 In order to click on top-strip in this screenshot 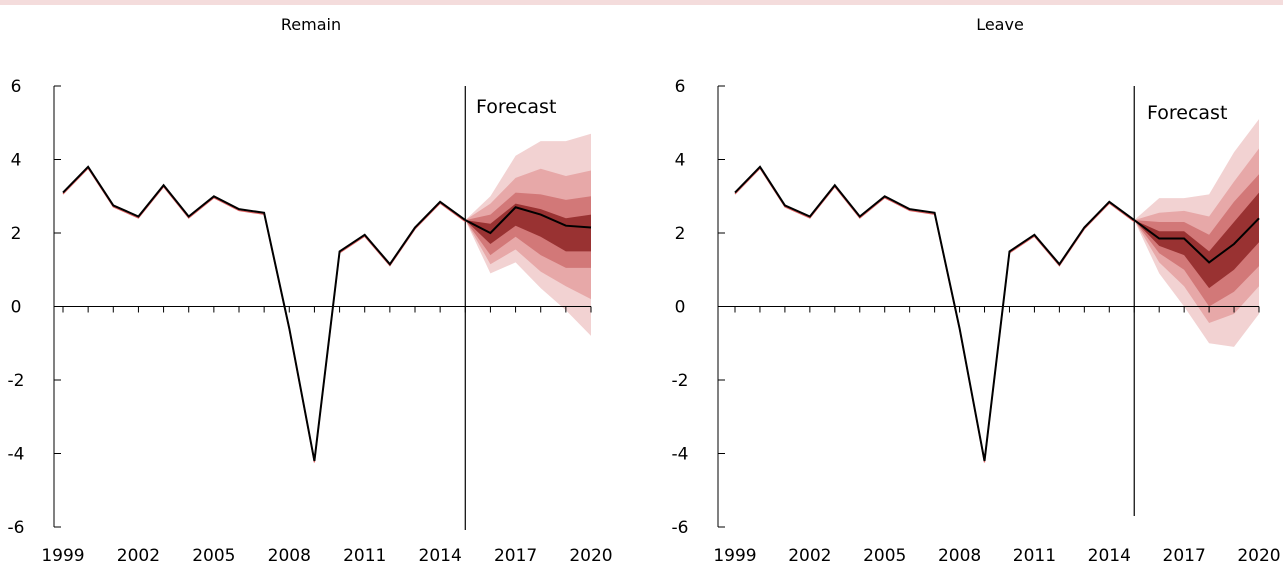, I will do `click(641, 2)`.